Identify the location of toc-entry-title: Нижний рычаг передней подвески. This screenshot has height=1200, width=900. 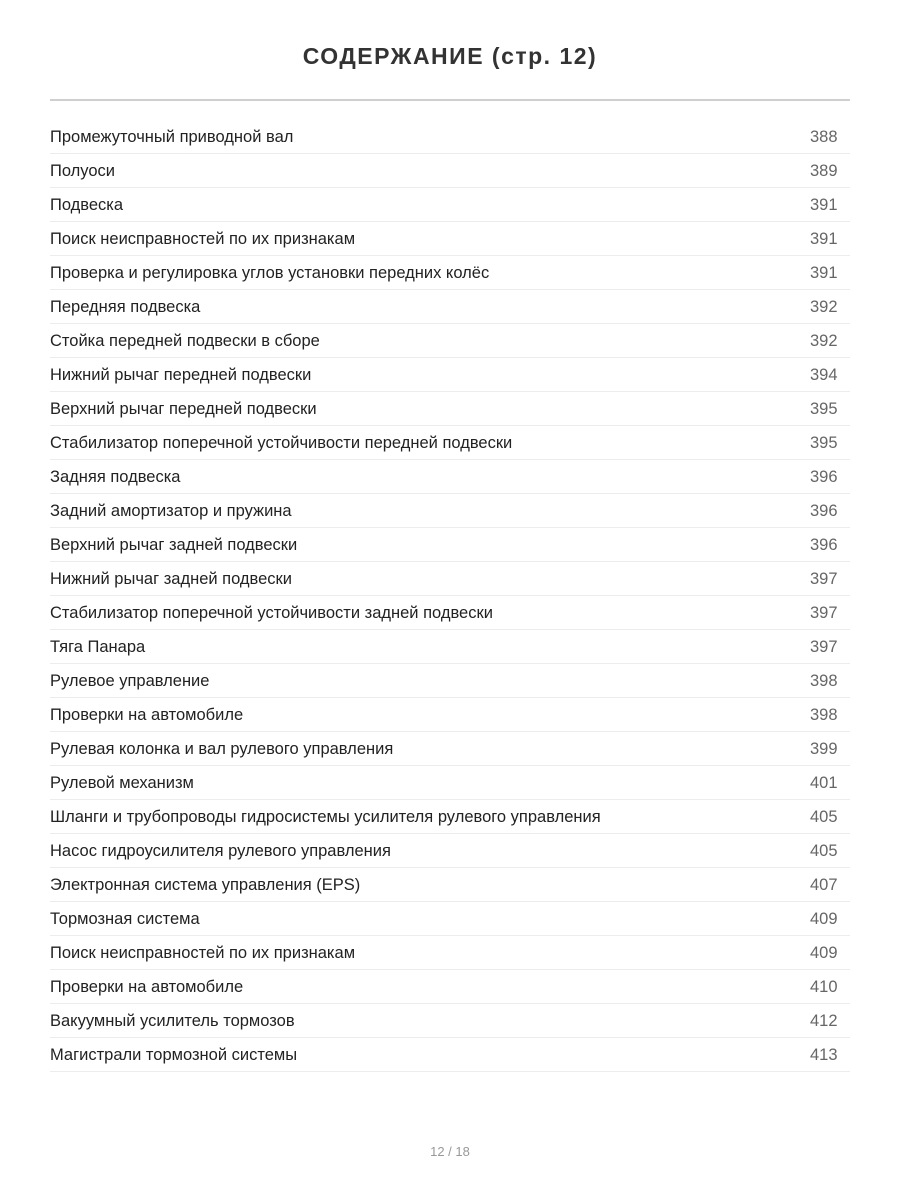
(181, 375).